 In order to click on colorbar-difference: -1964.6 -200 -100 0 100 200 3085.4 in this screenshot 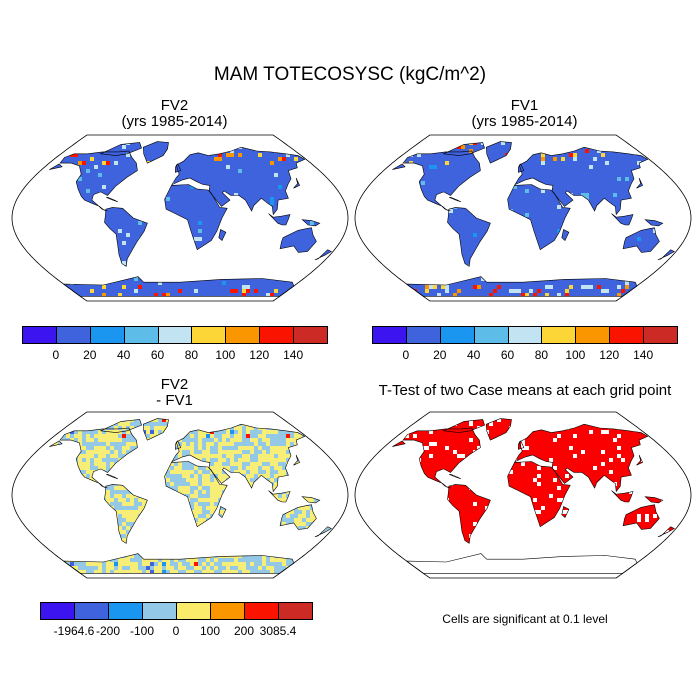, I will do `click(176, 620)`.